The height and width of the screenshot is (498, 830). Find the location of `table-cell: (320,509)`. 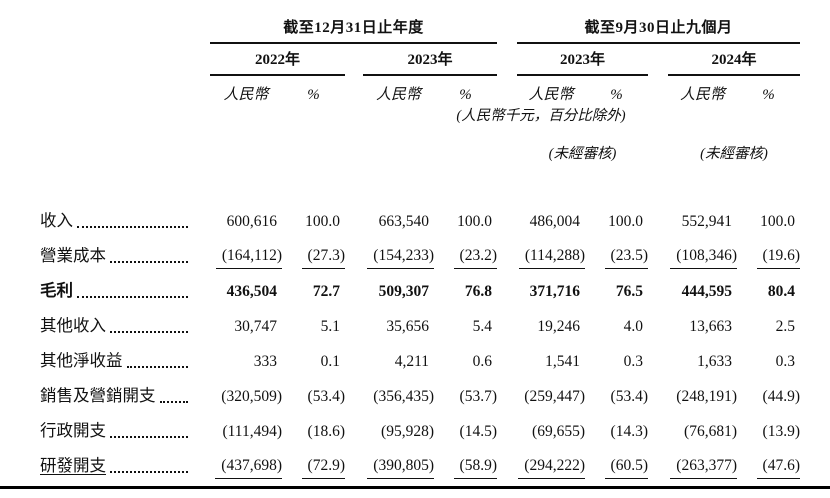

table-cell: (320,509) is located at coordinates (246, 394).